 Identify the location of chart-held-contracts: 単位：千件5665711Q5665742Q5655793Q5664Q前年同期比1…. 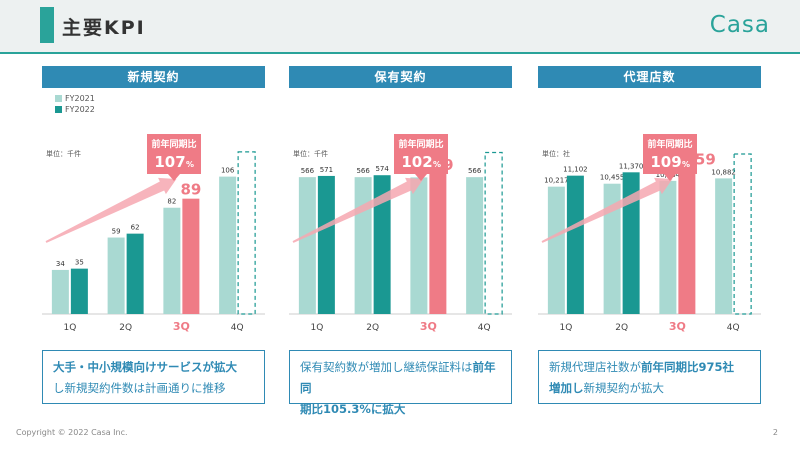
(400, 233).